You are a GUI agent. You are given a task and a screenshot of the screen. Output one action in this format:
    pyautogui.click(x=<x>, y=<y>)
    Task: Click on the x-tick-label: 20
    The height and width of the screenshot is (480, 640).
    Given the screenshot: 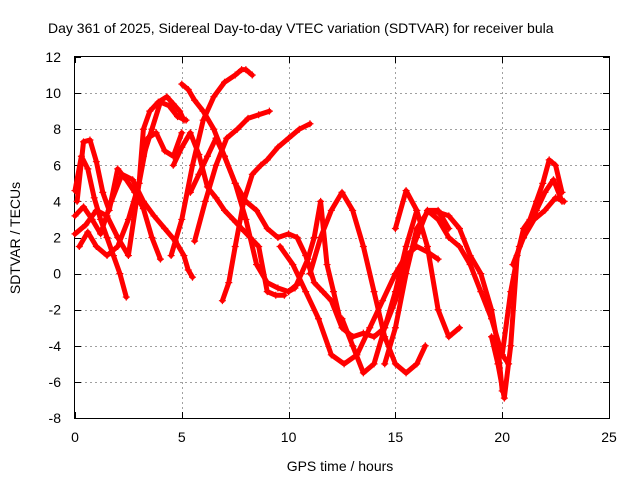 What is the action you would take?
    pyautogui.click(x=502, y=437)
    